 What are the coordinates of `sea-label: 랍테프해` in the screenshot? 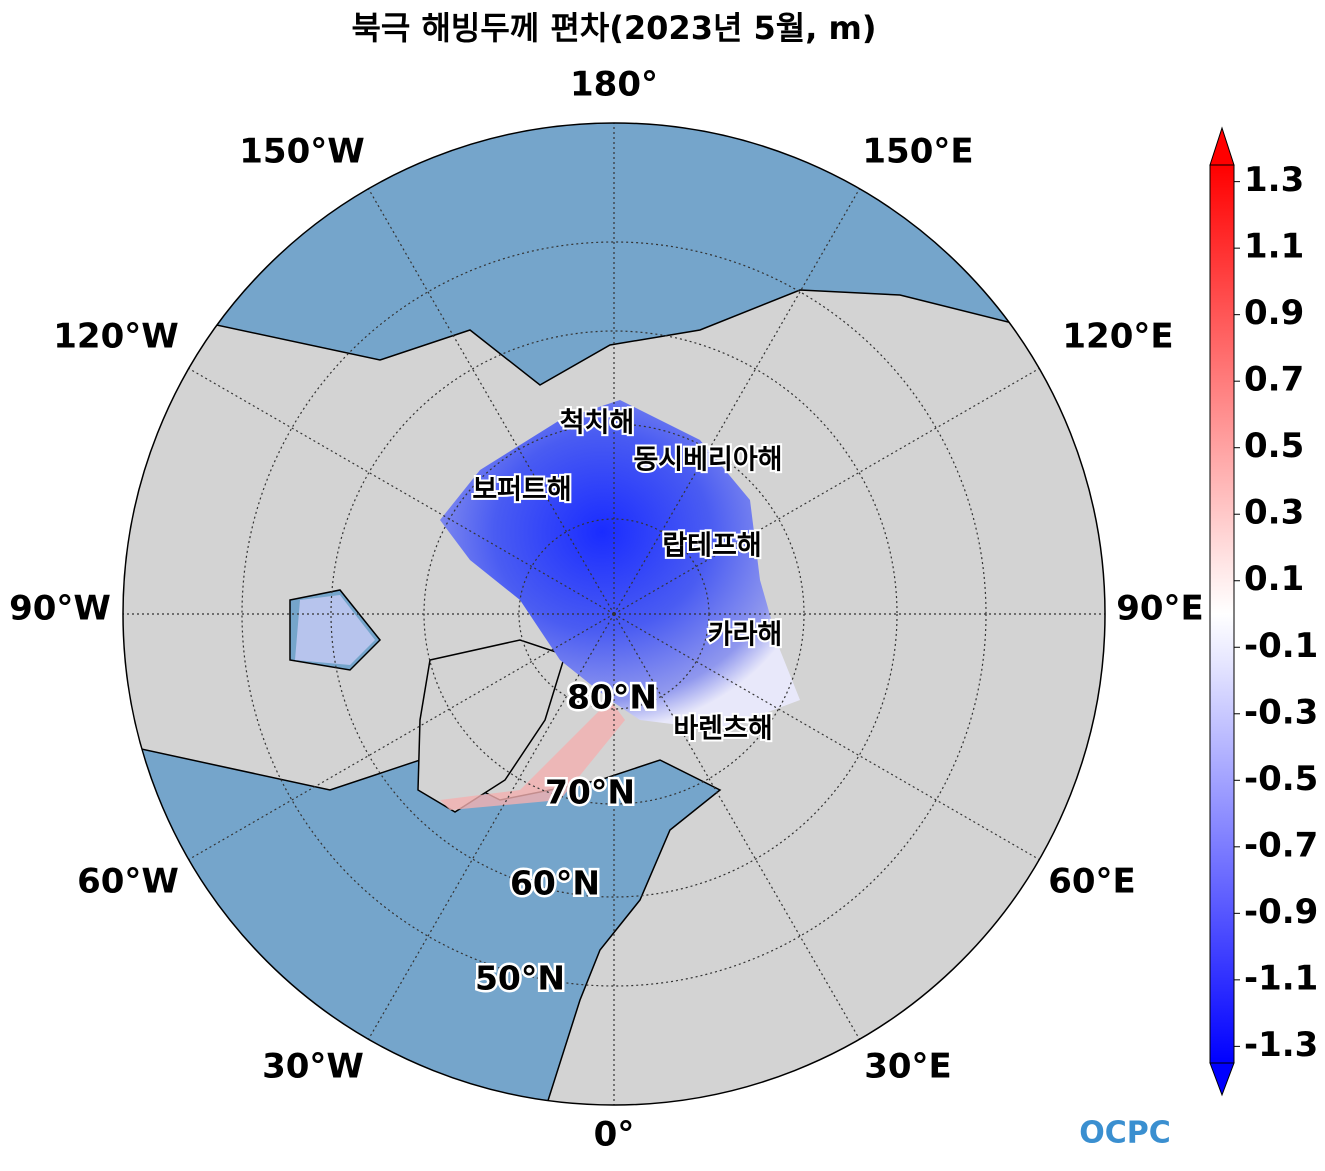 It's located at (711, 546).